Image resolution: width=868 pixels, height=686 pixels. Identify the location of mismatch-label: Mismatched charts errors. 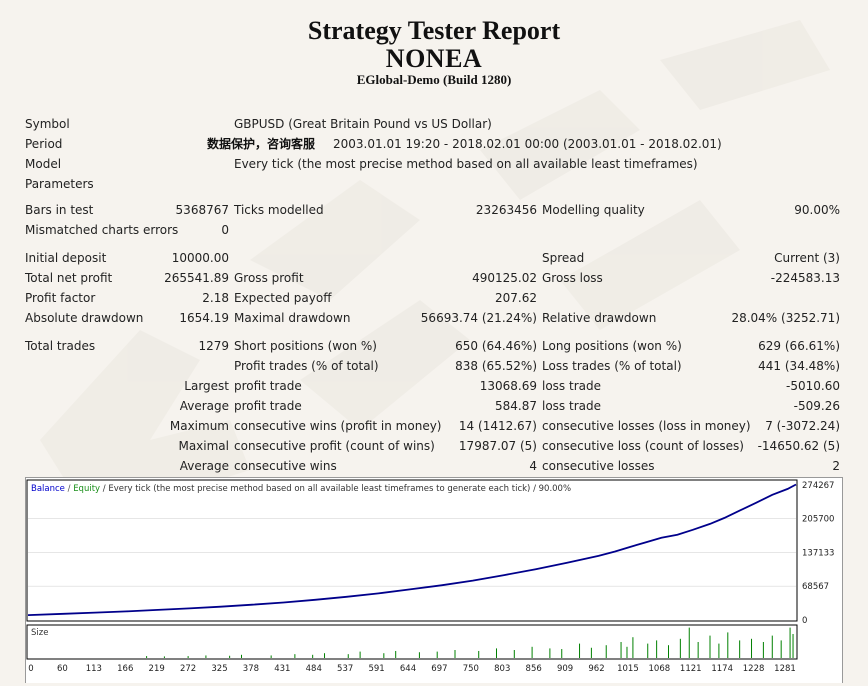
(102, 230).